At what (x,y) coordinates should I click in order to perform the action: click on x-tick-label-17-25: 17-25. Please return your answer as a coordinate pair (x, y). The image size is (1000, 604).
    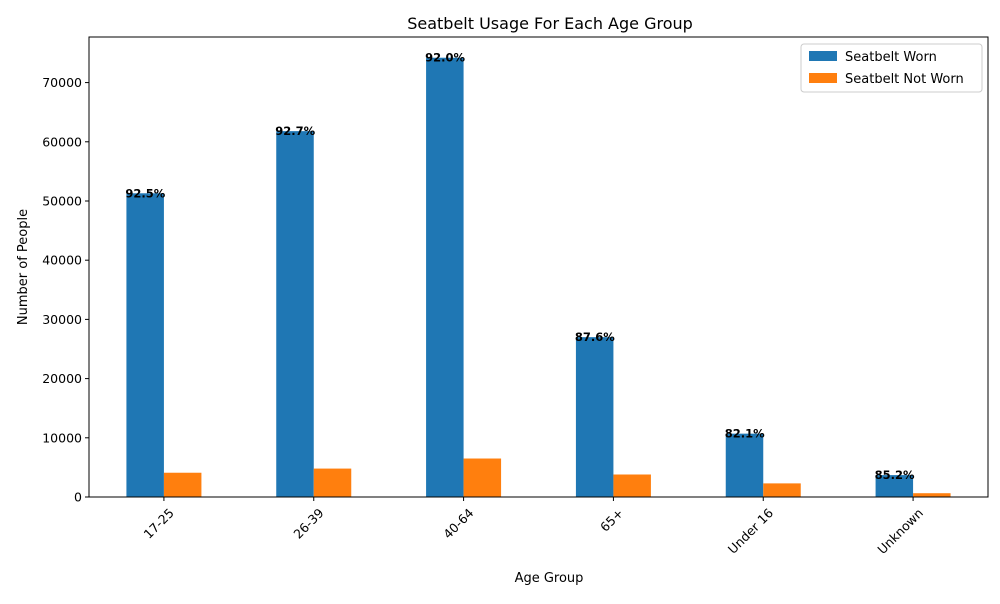
    Looking at the image, I should click on (159, 523).